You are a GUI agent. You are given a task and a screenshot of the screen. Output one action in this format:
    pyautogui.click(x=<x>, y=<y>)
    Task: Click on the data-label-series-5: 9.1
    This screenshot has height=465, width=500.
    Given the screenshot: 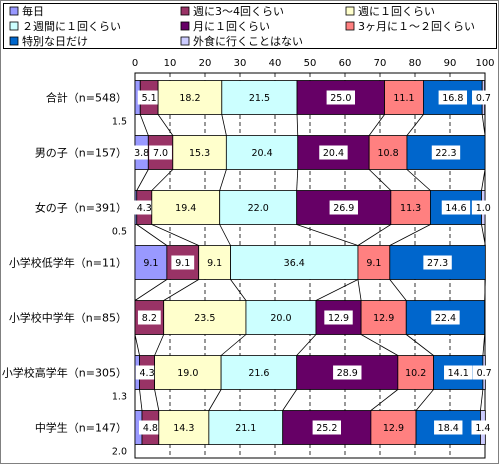 What is the action you would take?
    pyautogui.click(x=373, y=263)
    